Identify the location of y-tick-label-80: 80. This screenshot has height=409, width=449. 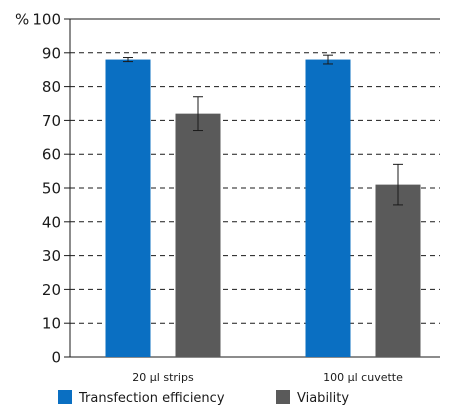
(51, 87).